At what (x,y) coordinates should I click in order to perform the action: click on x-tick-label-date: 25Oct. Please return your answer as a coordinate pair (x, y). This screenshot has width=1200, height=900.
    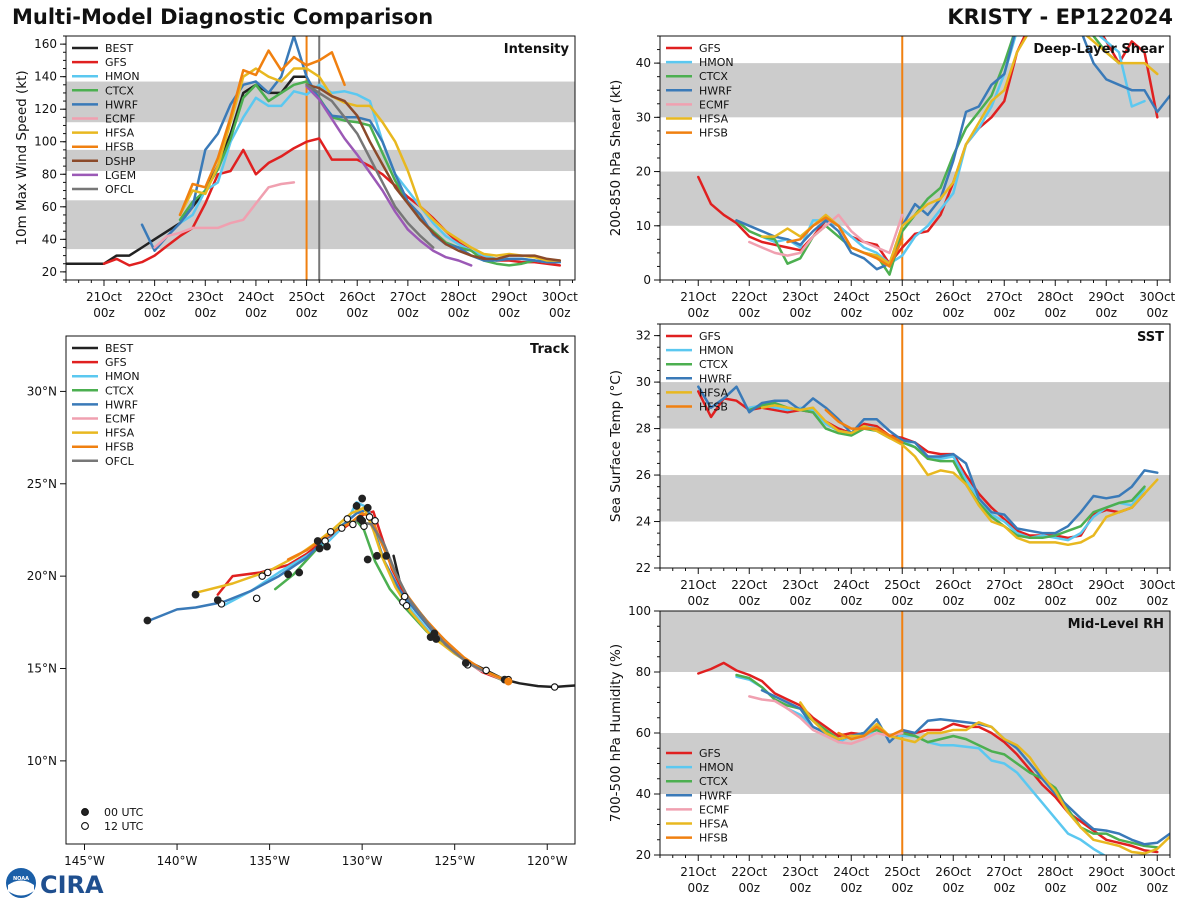
    Looking at the image, I should click on (902, 585).